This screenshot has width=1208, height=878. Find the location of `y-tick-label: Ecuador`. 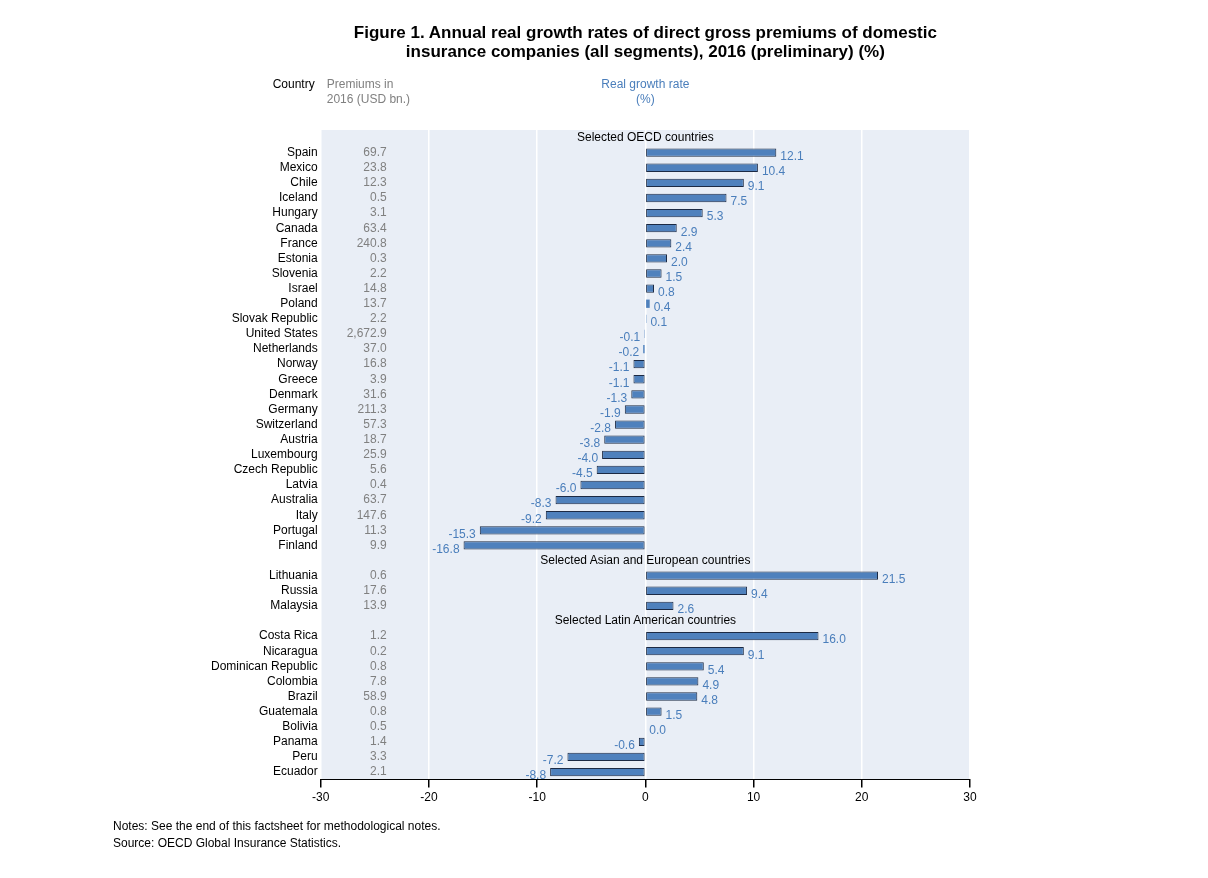

y-tick-label: Ecuador is located at coordinates (295, 771).